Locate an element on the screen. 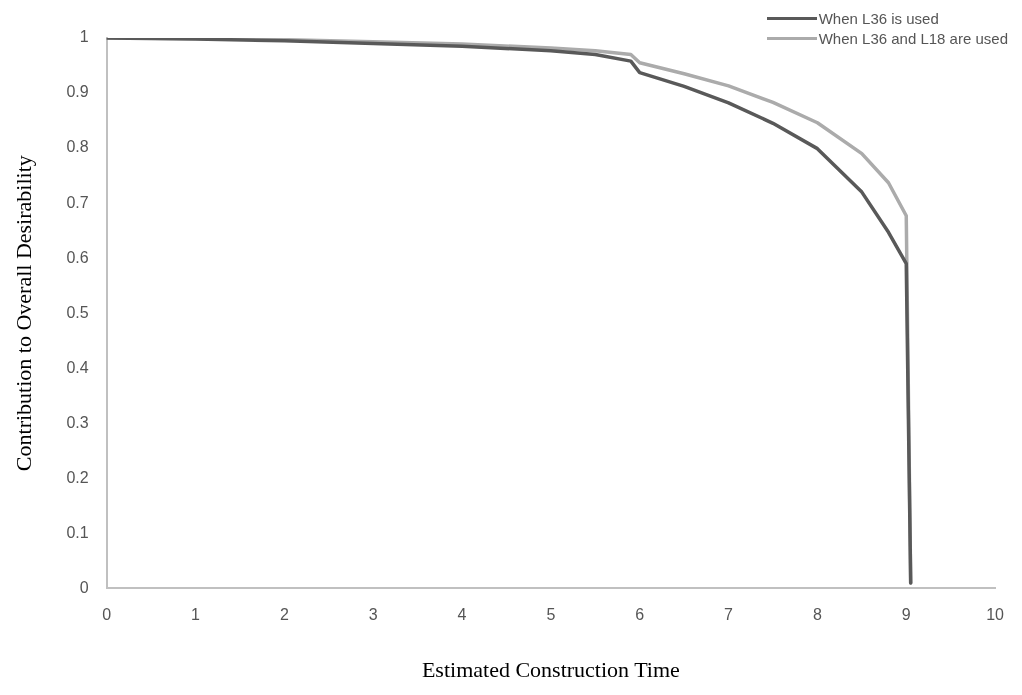 The height and width of the screenshot is (695, 1022). y-tick-label: 0.7 is located at coordinates (77, 202).